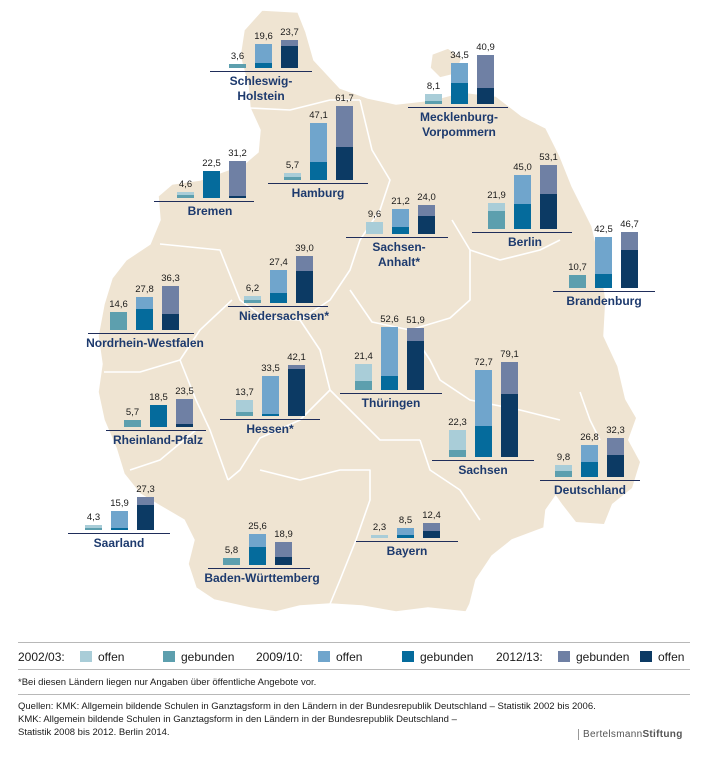 The image size is (707, 767). I want to click on legend-label-2002-offen: offen, so click(111, 657).